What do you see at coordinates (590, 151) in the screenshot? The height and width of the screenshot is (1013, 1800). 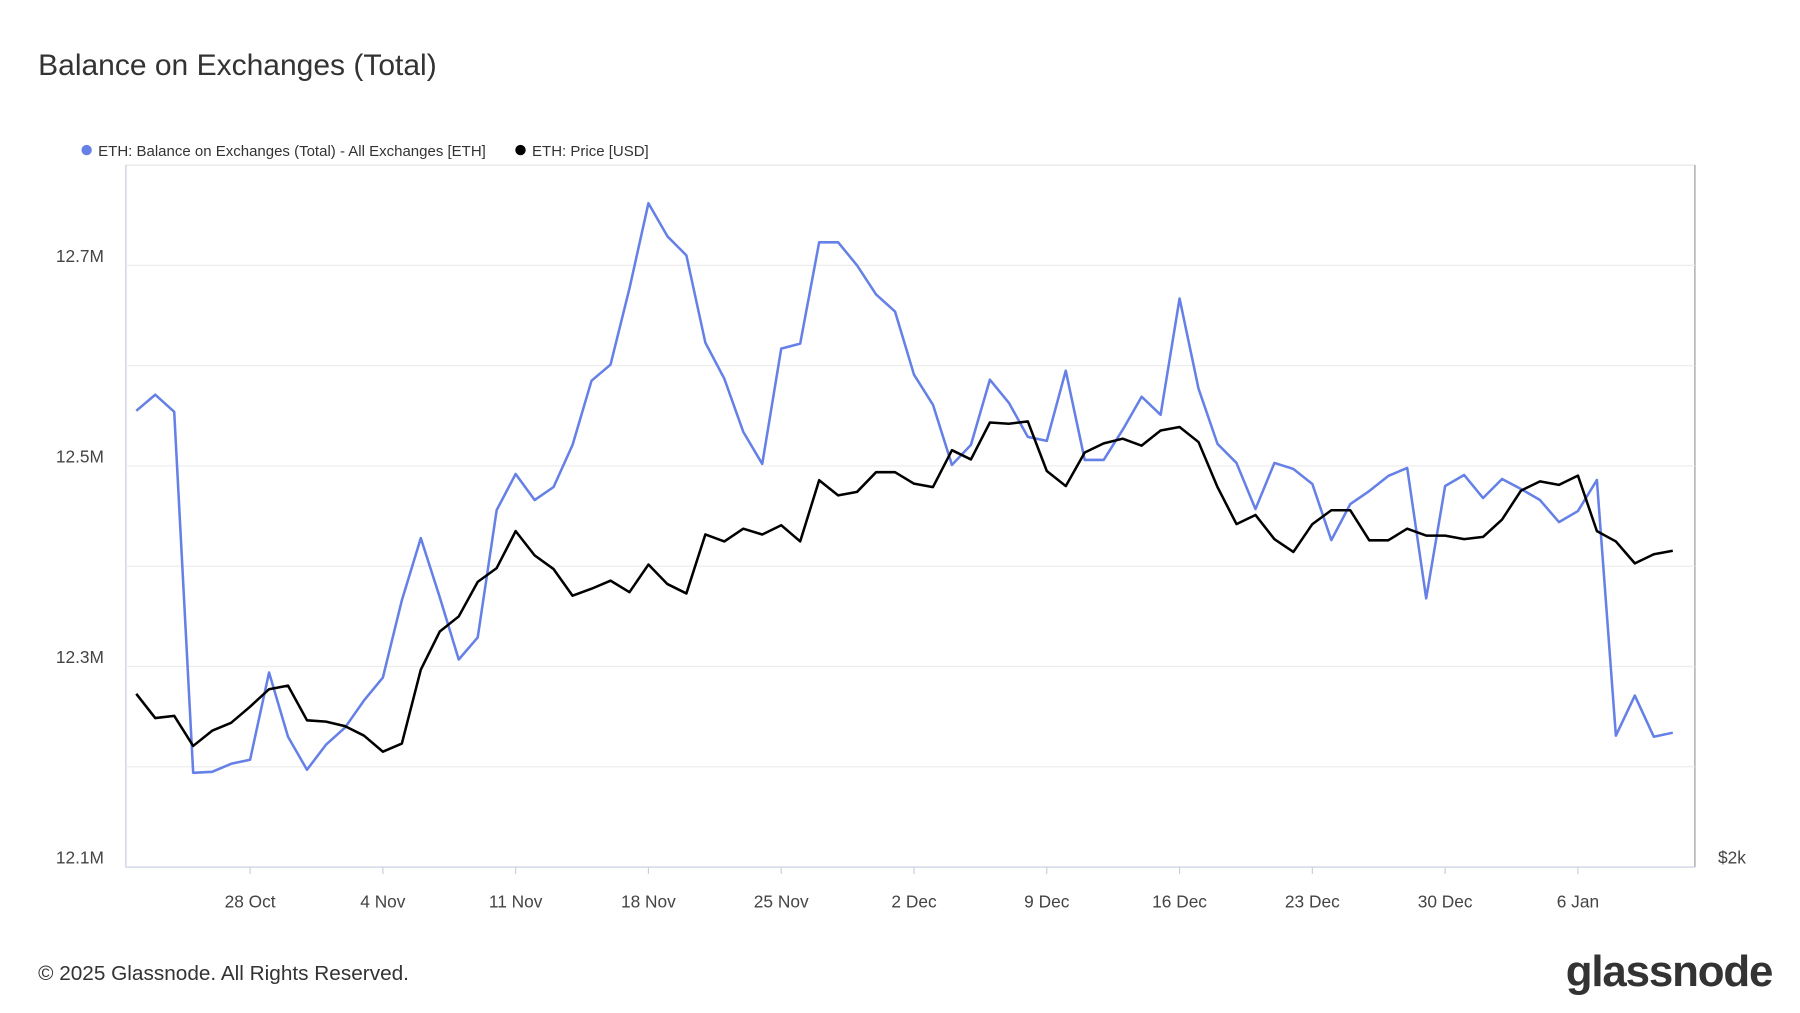 I see `legend-label: ETH: Price [USD]` at bounding box center [590, 151].